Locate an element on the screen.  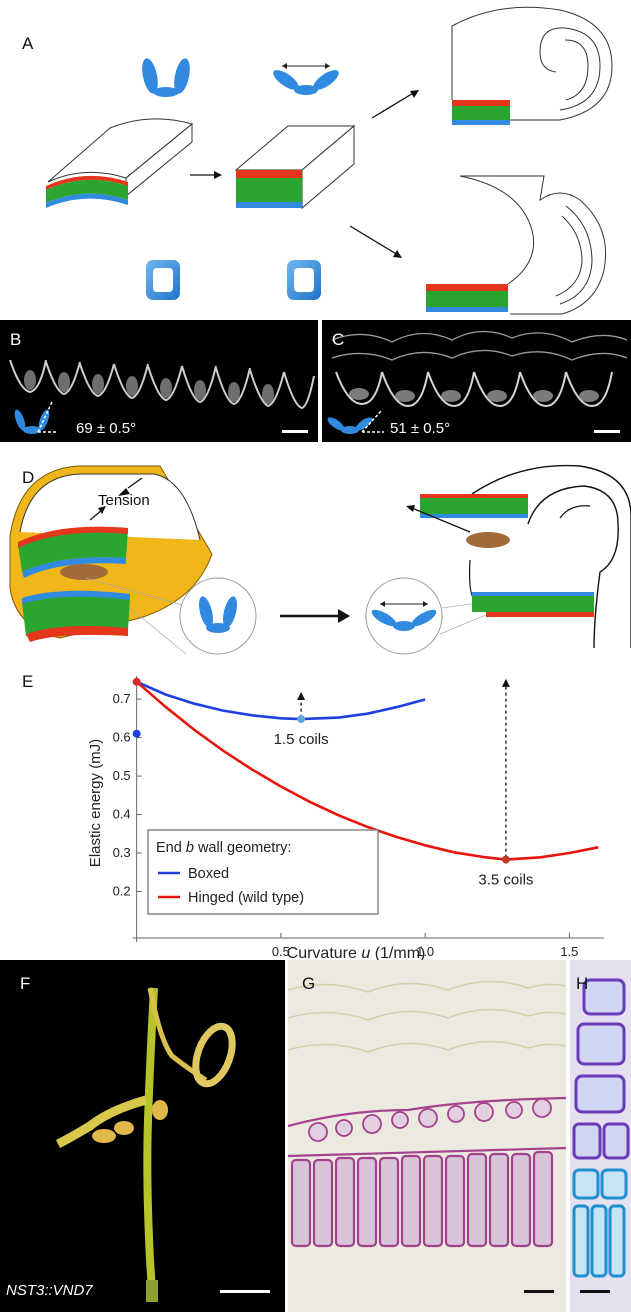
panel-g-cells is located at coordinates (427, 1136).